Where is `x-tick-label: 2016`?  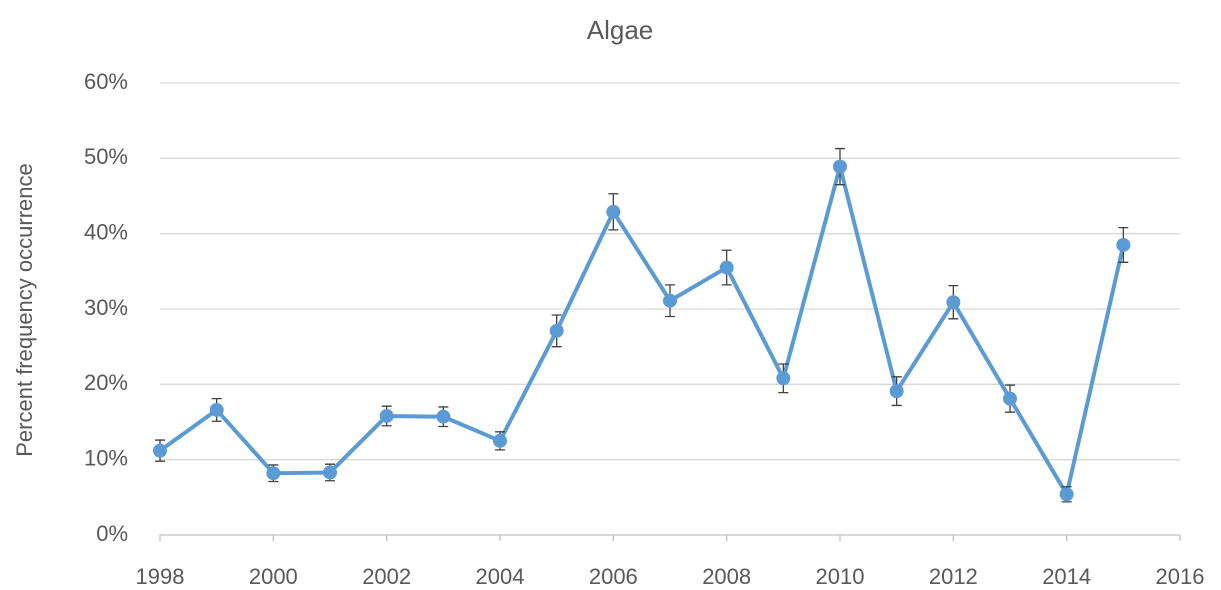 x-tick-label: 2016 is located at coordinates (1180, 576).